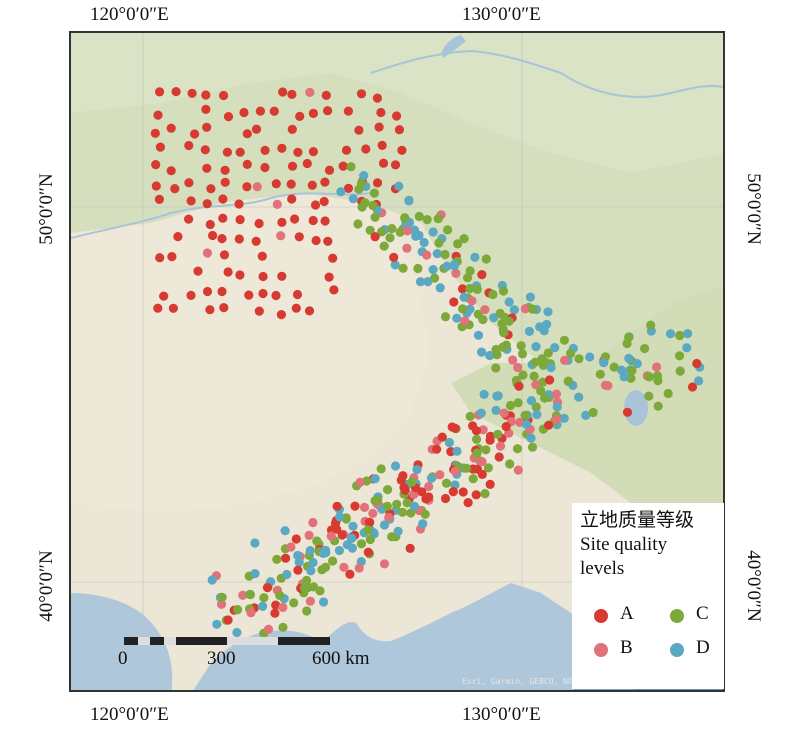 This screenshot has width=800, height=731. What do you see at coordinates (408, 636) in the screenshot?
I see `sea-bohai` at bounding box center [408, 636].